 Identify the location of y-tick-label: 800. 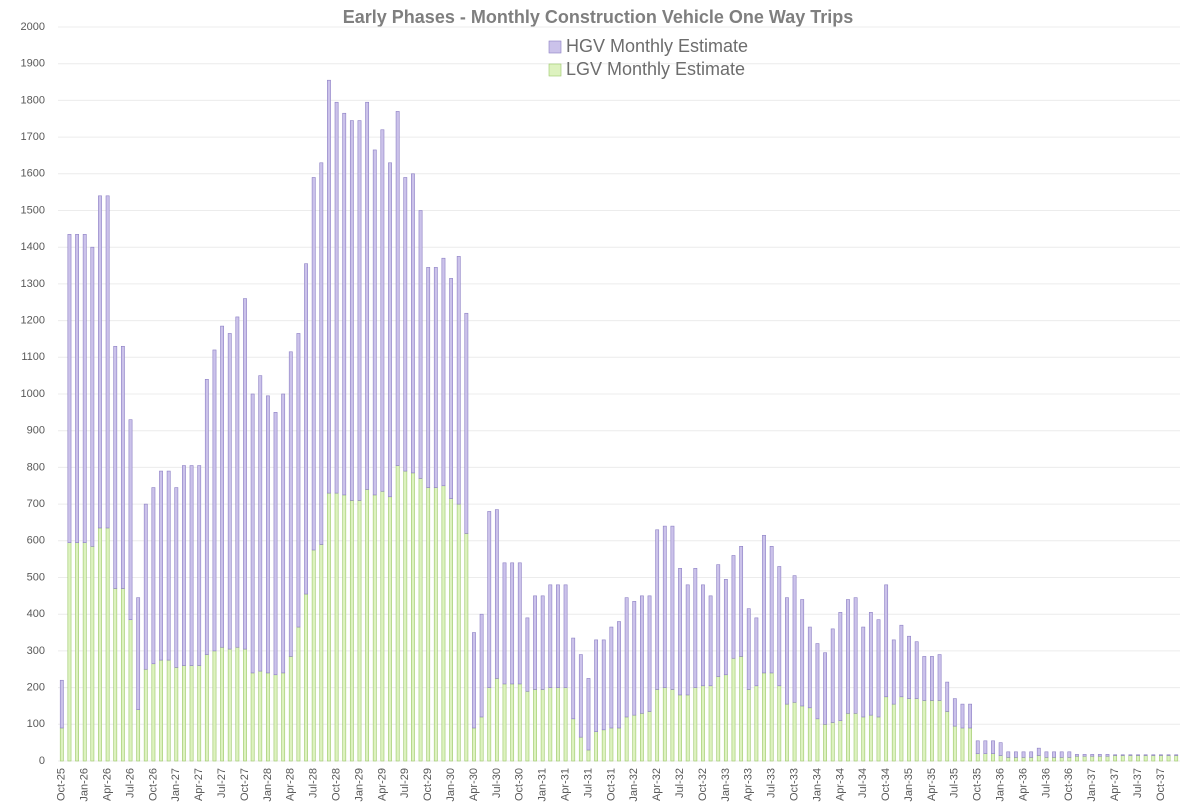
(36, 467).